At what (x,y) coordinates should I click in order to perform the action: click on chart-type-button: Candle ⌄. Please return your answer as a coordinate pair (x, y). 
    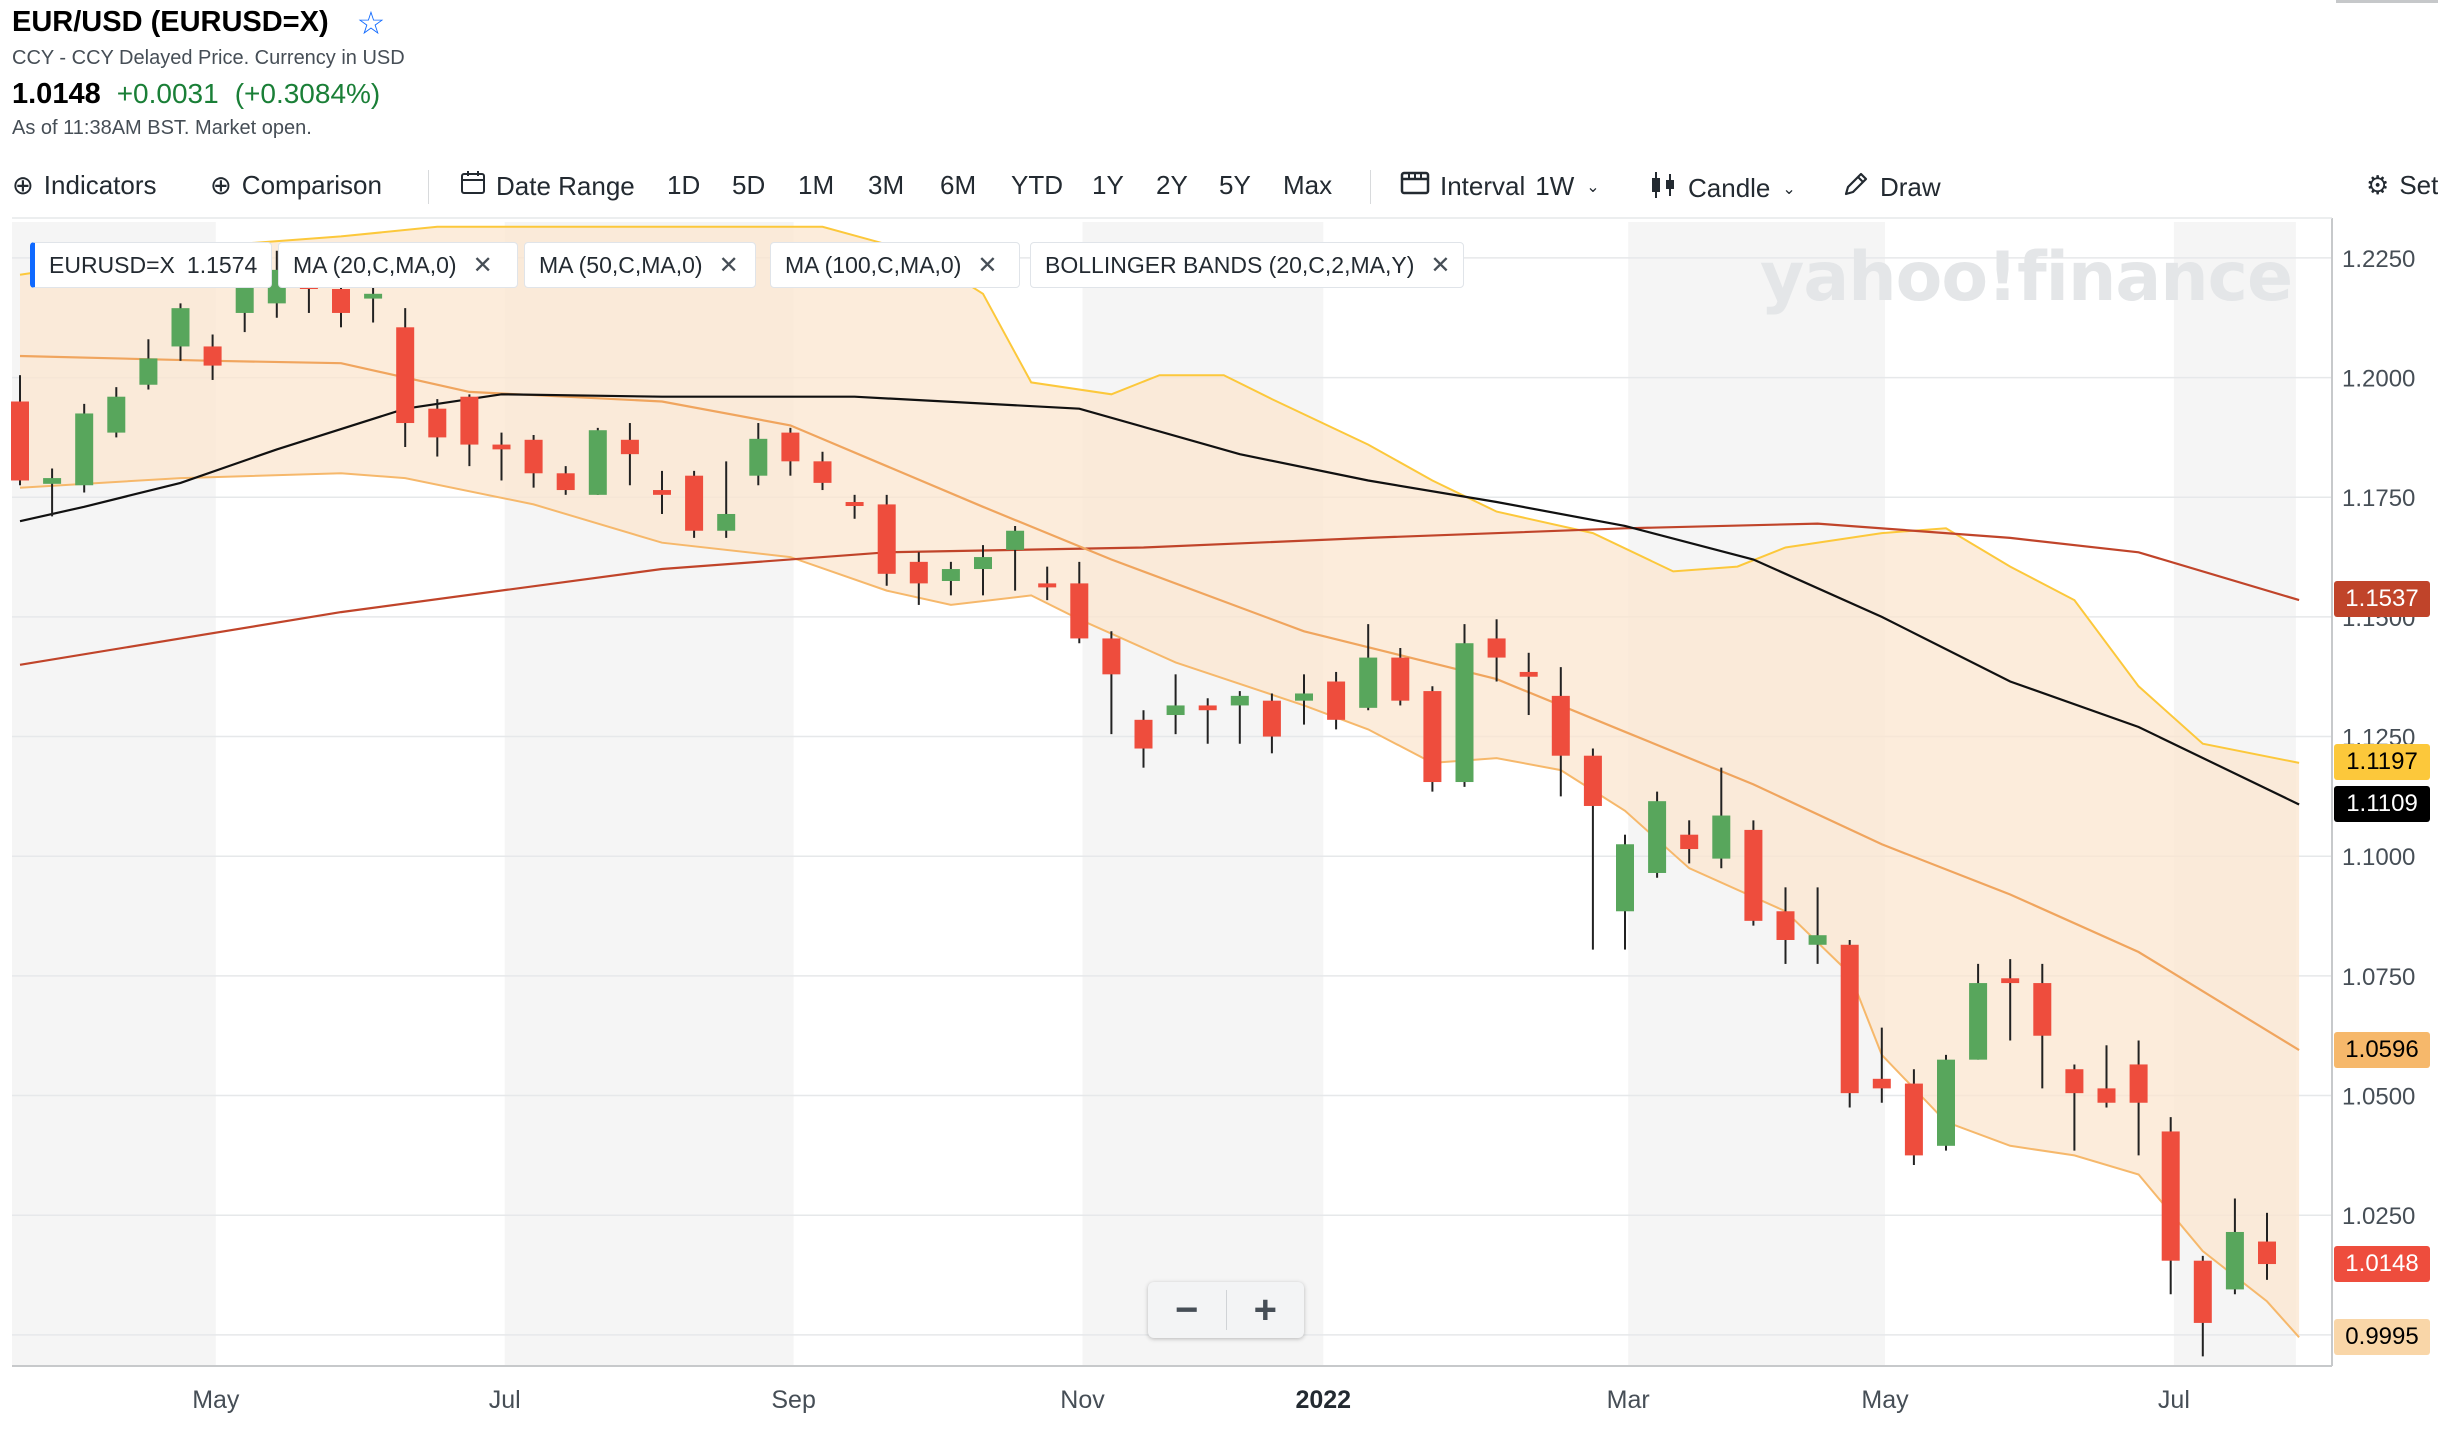
    Looking at the image, I should click on (1722, 188).